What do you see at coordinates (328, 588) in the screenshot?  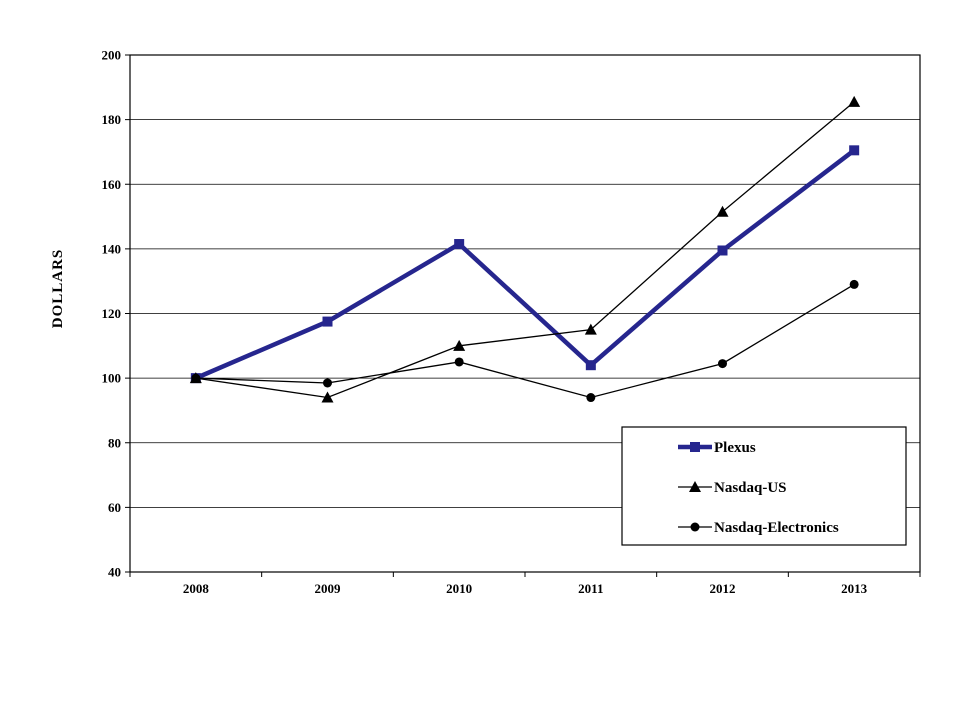 I see `x-tick-label: 2009` at bounding box center [328, 588].